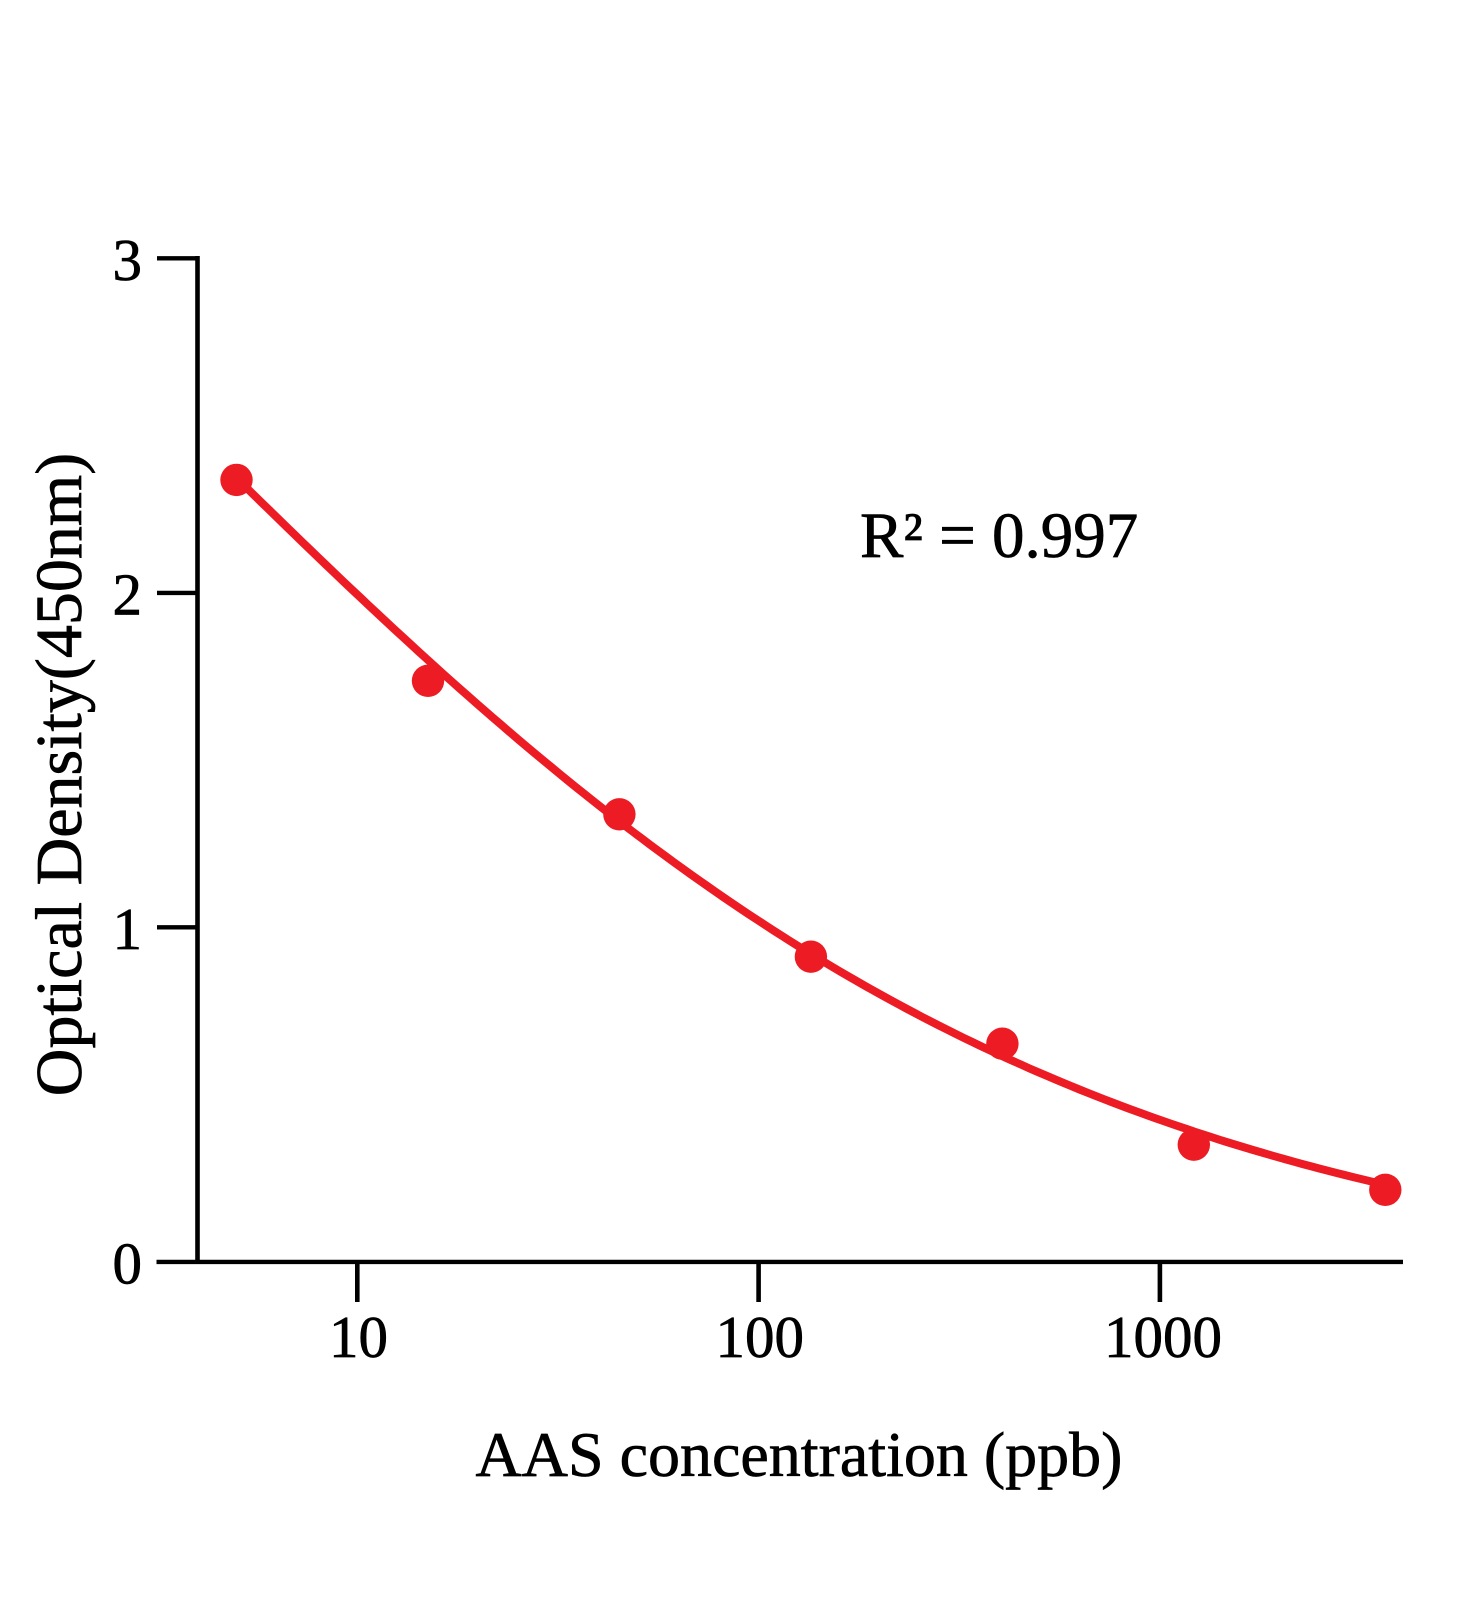 The width and height of the screenshot is (1472, 1600). Describe the element at coordinates (999, 536) in the screenshot. I see `svg-text: R² = 0.997` at that location.